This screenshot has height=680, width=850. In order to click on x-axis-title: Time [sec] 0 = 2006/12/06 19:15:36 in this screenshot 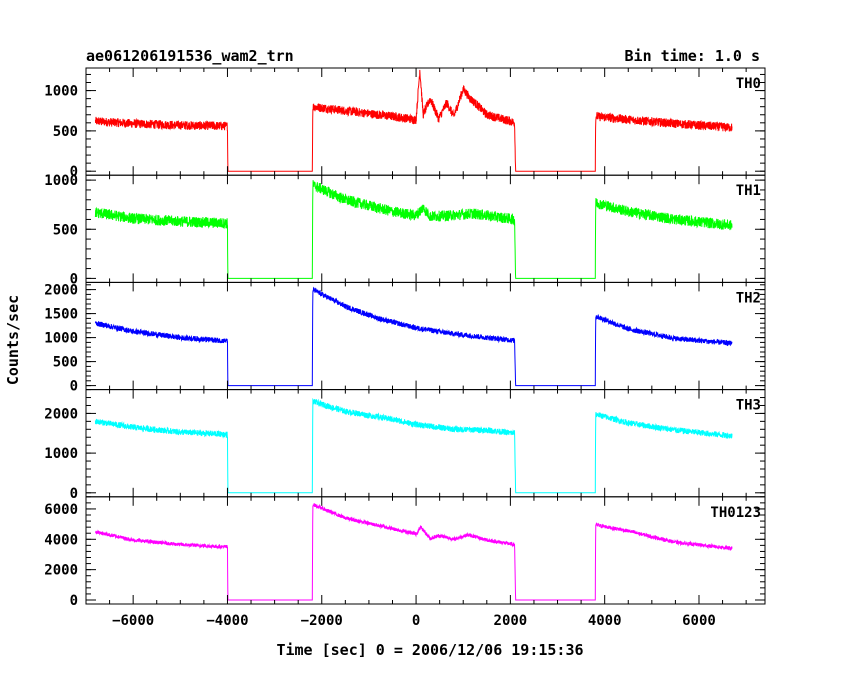, I will do `click(429, 650)`.